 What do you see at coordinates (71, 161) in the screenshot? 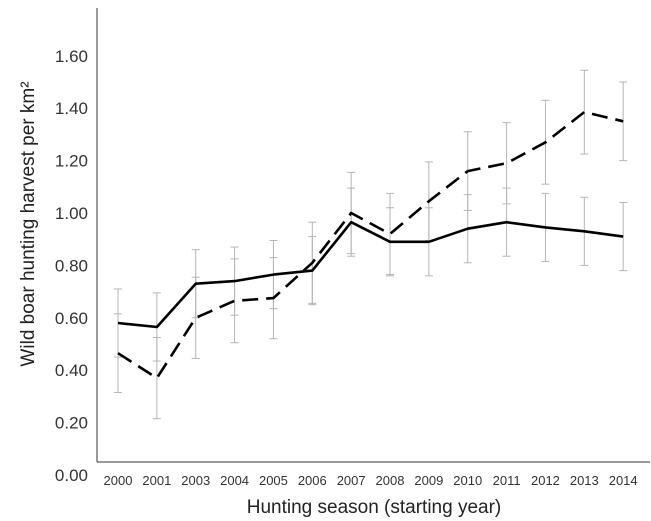
I see `y-tick-label: 1.20` at bounding box center [71, 161].